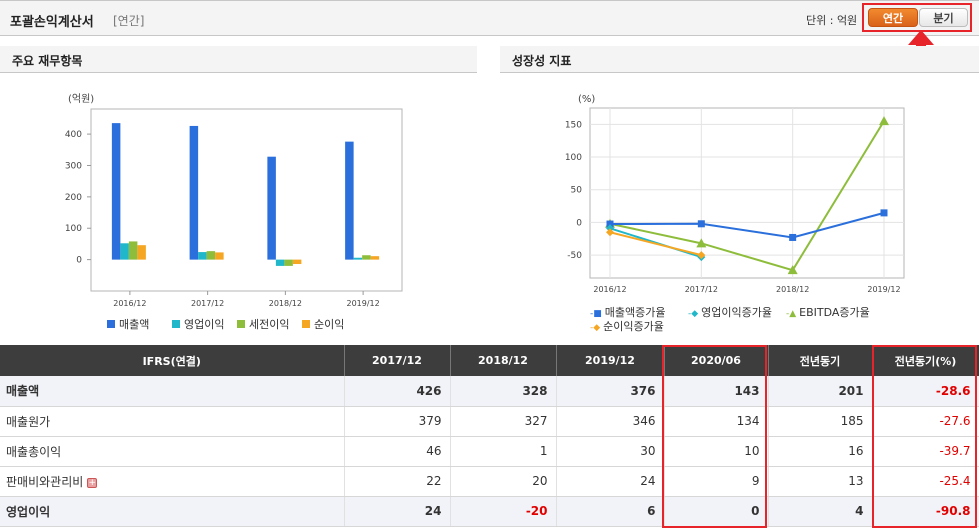 This screenshot has height=529, width=979. I want to click on bar-legend-item: 세전이익, so click(263, 324).